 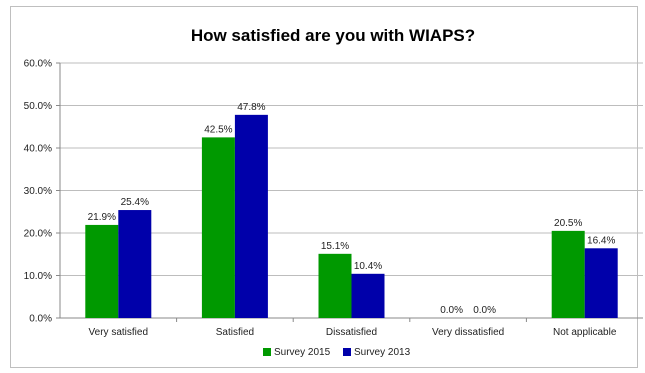 What do you see at coordinates (218, 129) in the screenshot?
I see `data-label: 42.5%` at bounding box center [218, 129].